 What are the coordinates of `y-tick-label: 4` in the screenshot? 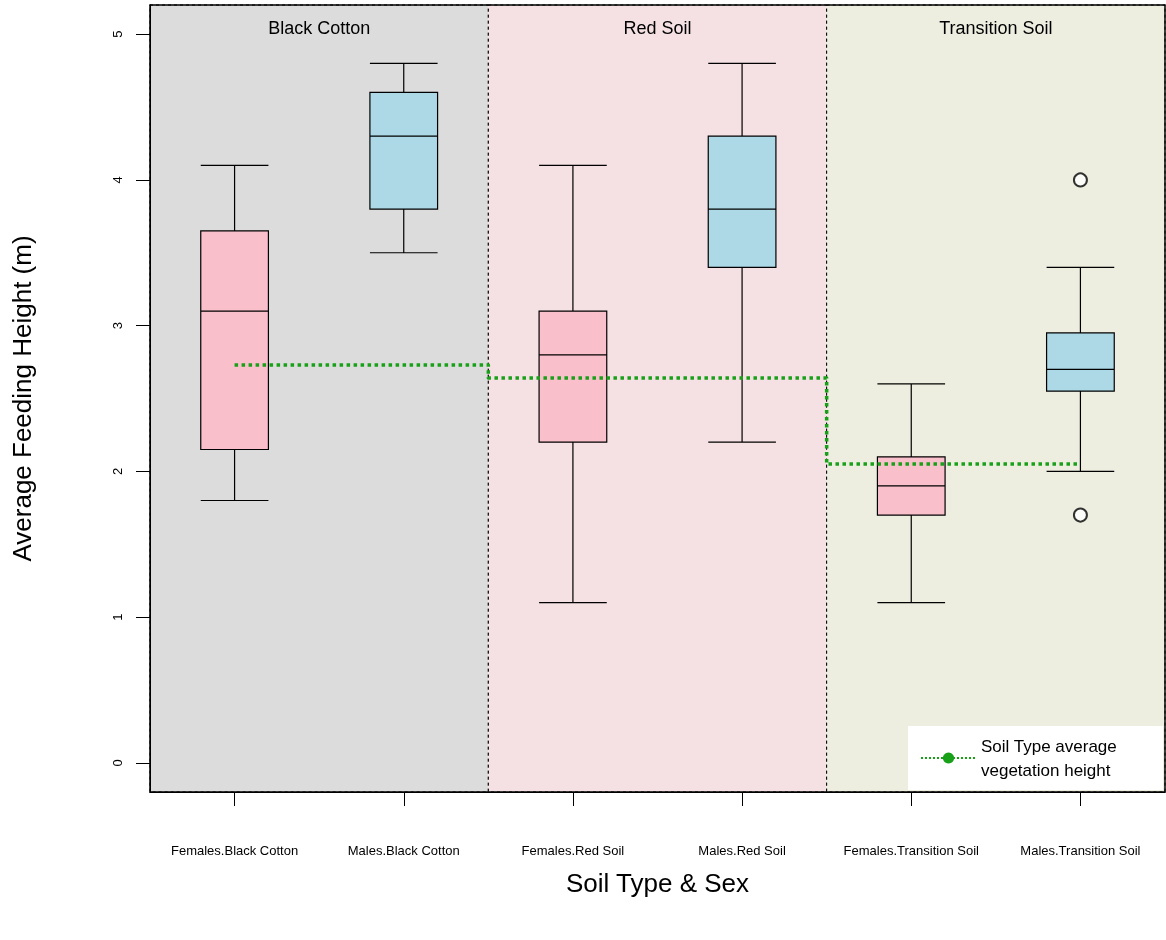 It's located at (117, 180).